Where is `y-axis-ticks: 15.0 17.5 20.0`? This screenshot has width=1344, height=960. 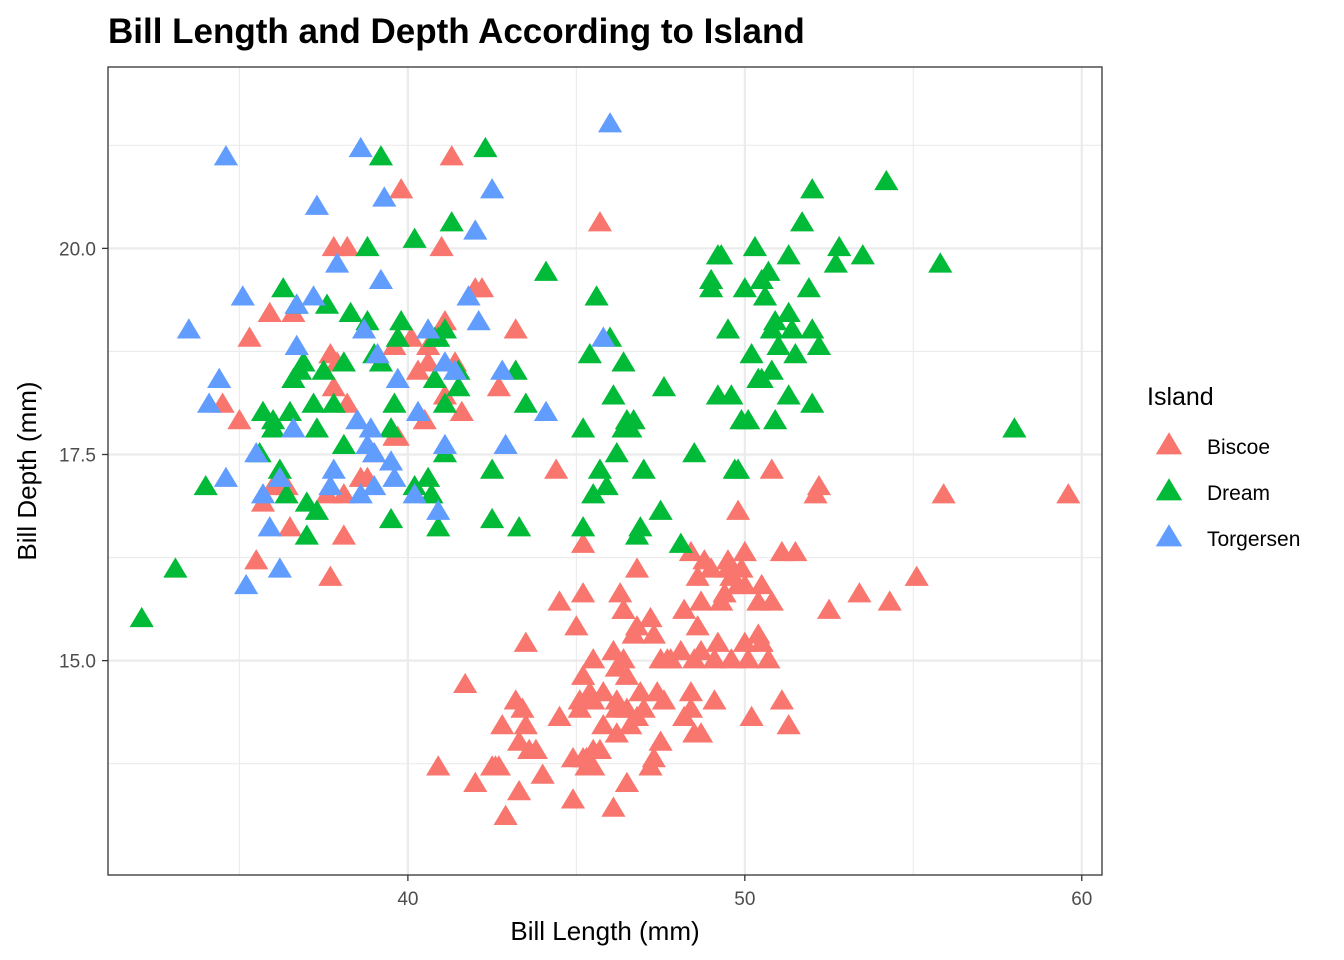
y-axis-ticks: 15.0 17.5 20.0 is located at coordinates (83, 456).